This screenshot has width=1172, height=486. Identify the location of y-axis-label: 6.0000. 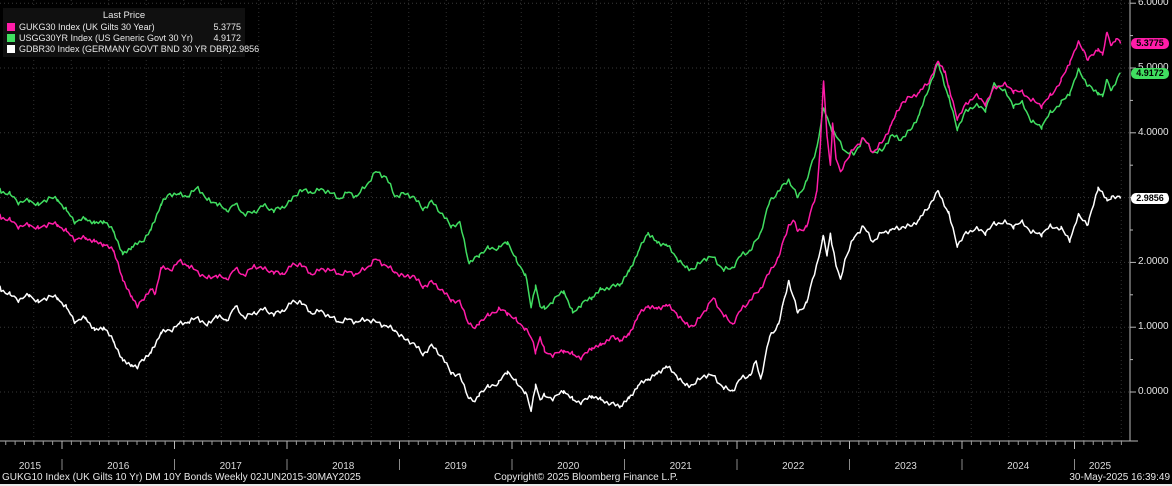
(1153, 4).